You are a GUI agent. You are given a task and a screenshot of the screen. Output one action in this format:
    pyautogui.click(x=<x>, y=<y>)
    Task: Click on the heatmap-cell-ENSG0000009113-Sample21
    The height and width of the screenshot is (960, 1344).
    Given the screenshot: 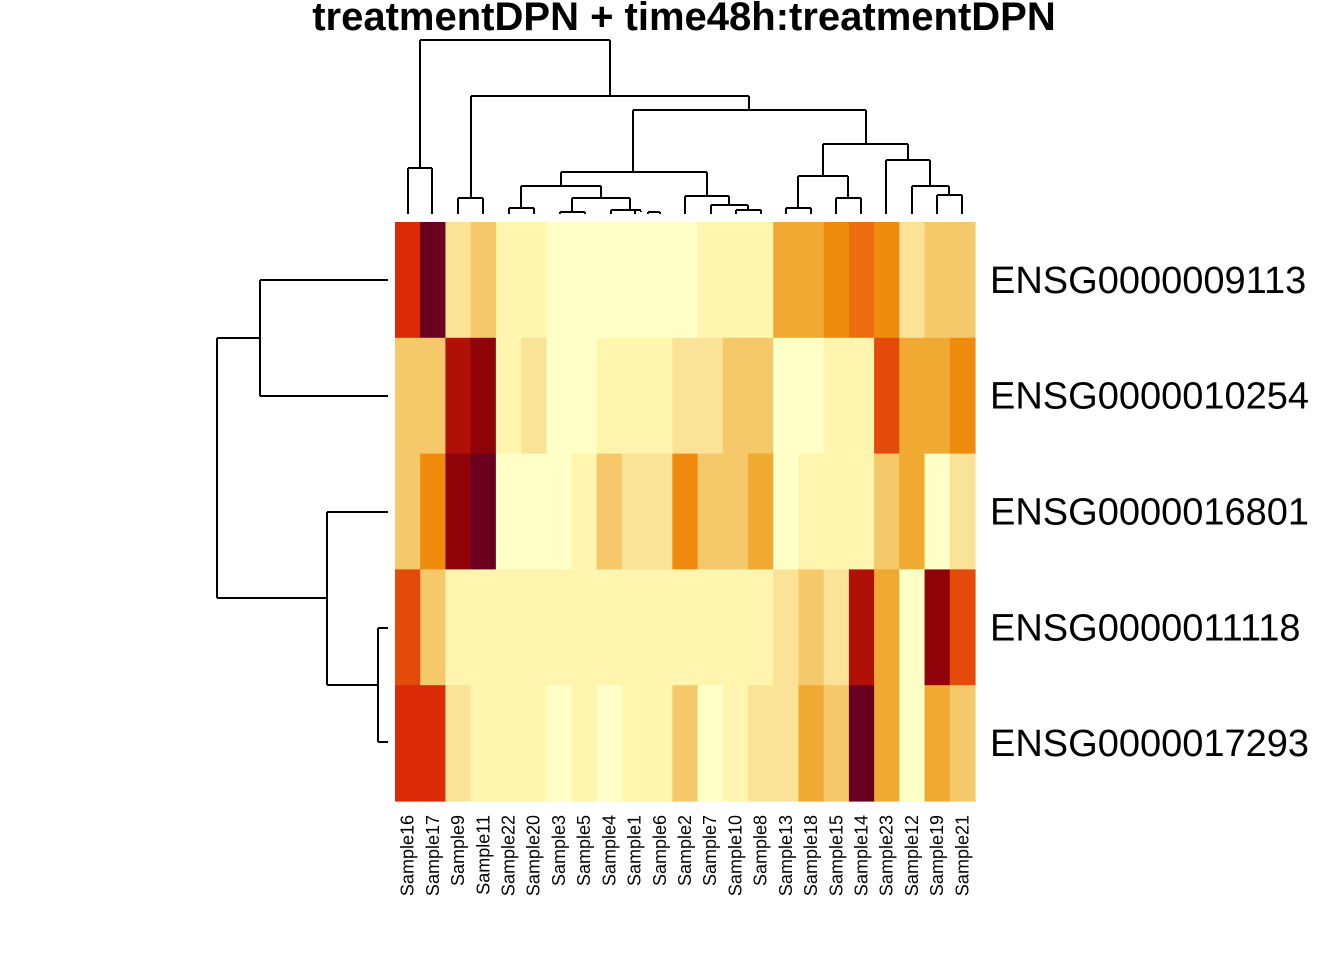 What is the action you would take?
    pyautogui.click(x=962, y=280)
    